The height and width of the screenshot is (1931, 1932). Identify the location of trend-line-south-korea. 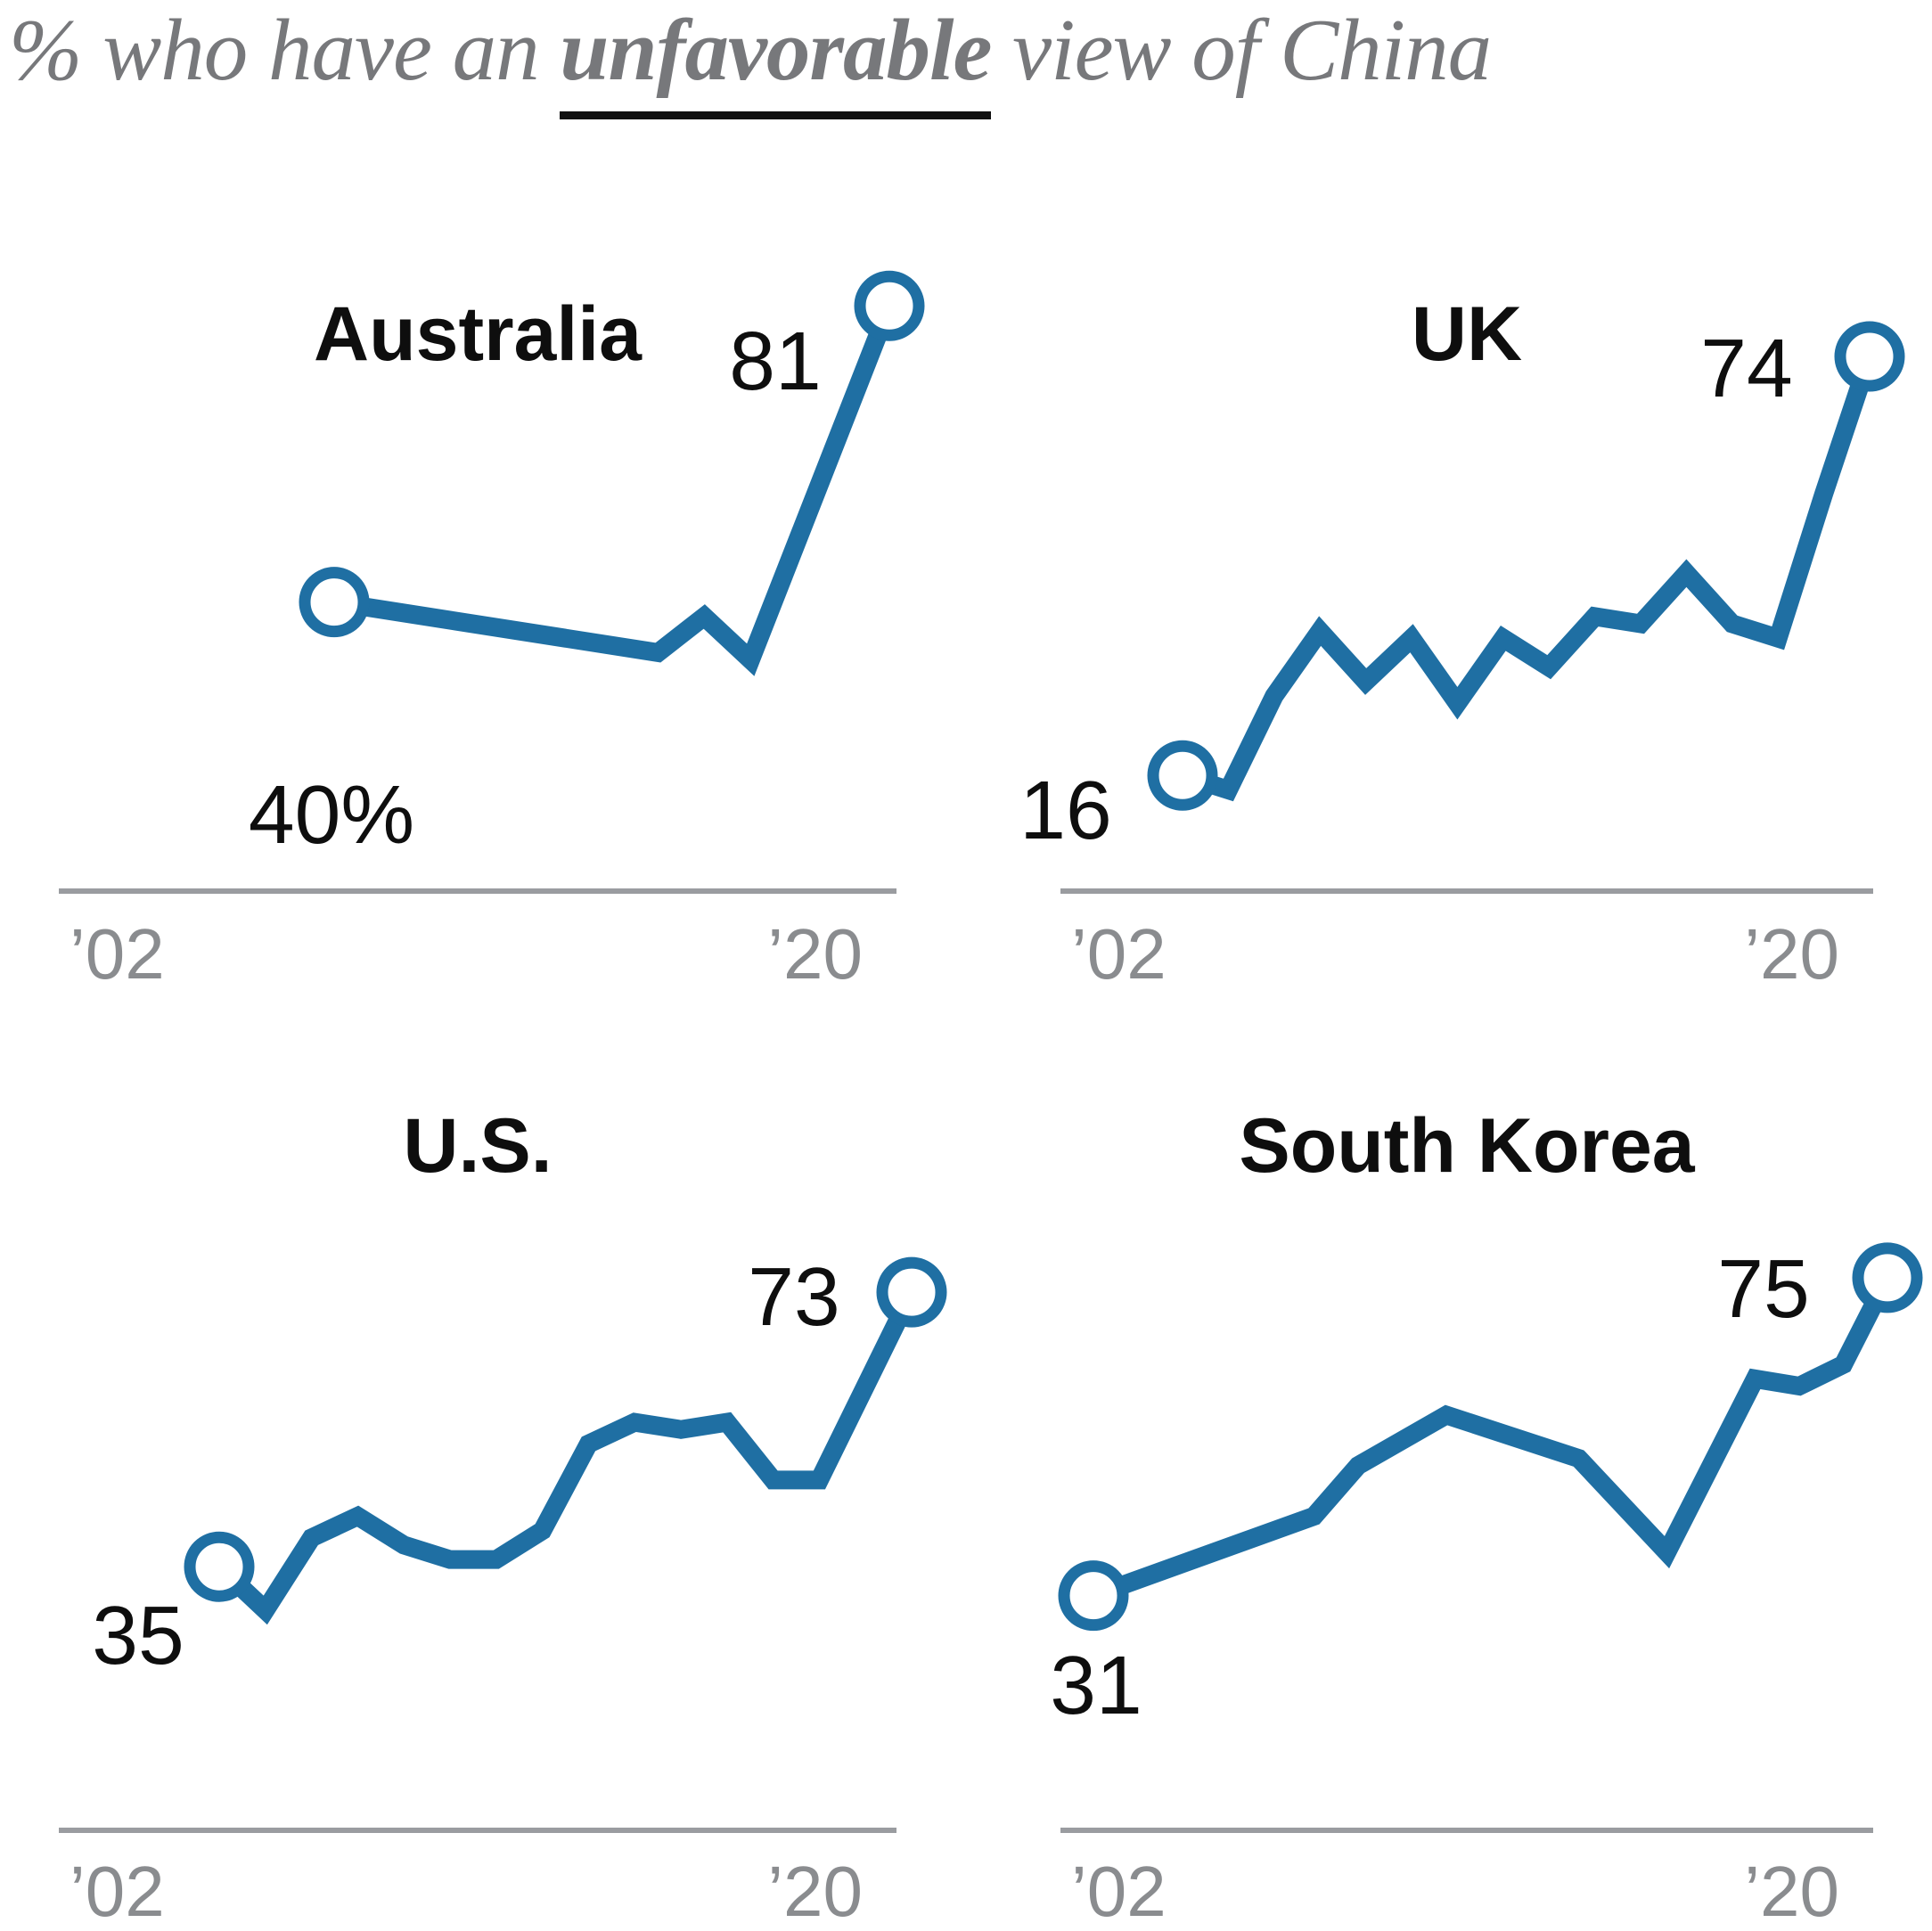
(1493, 1439).